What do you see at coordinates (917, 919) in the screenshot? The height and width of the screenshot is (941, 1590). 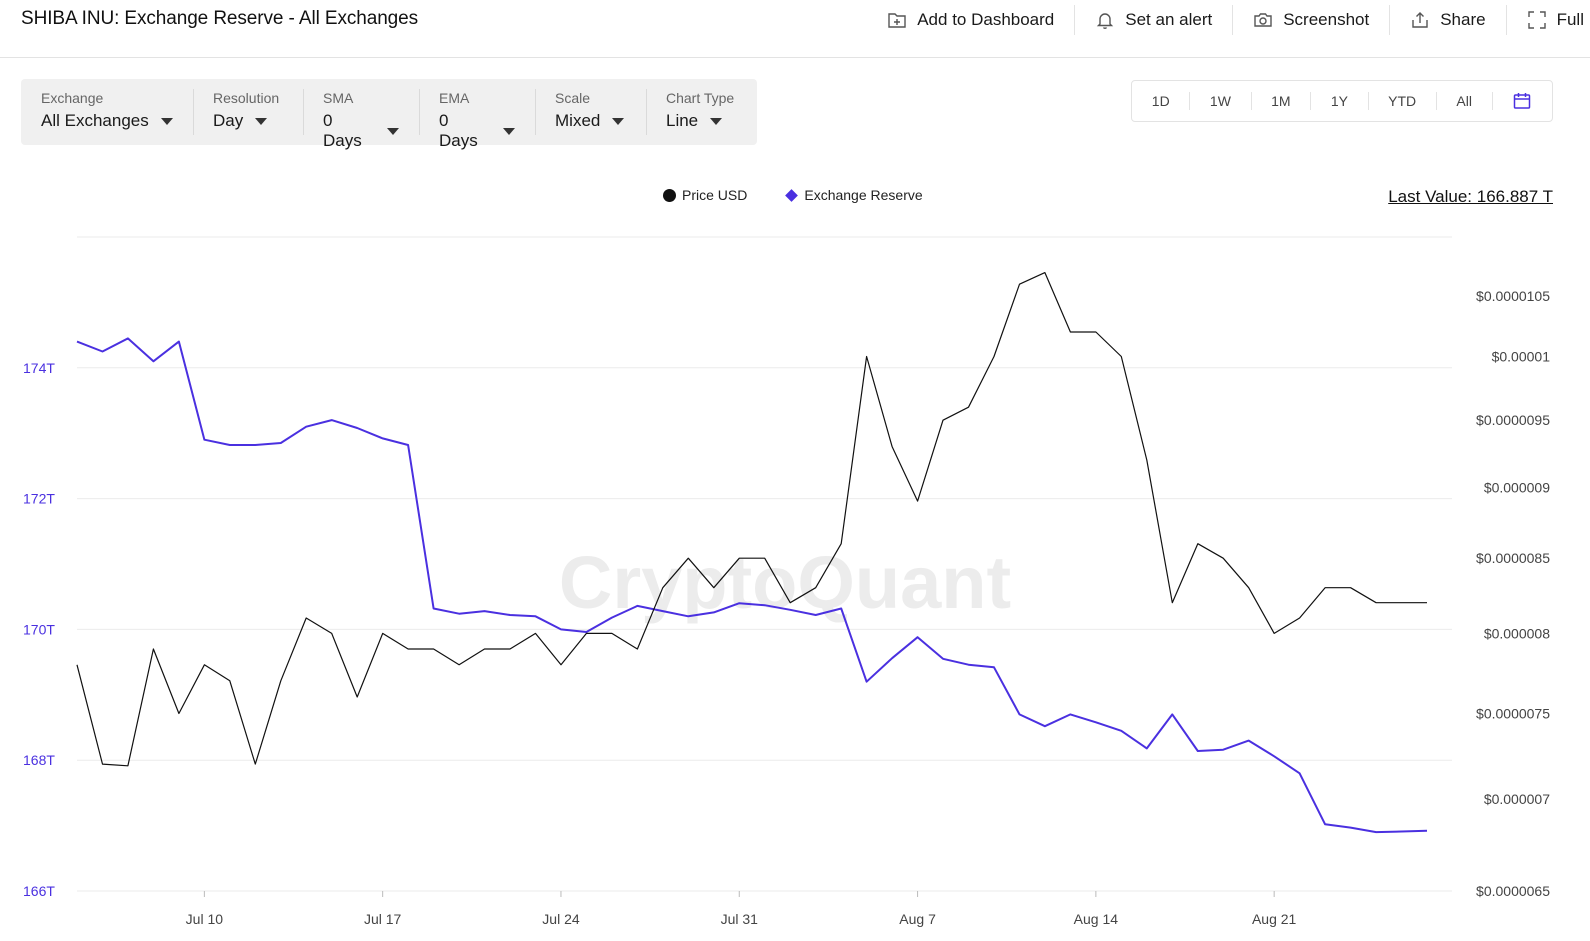 I see `x-tick-label: Aug 7` at bounding box center [917, 919].